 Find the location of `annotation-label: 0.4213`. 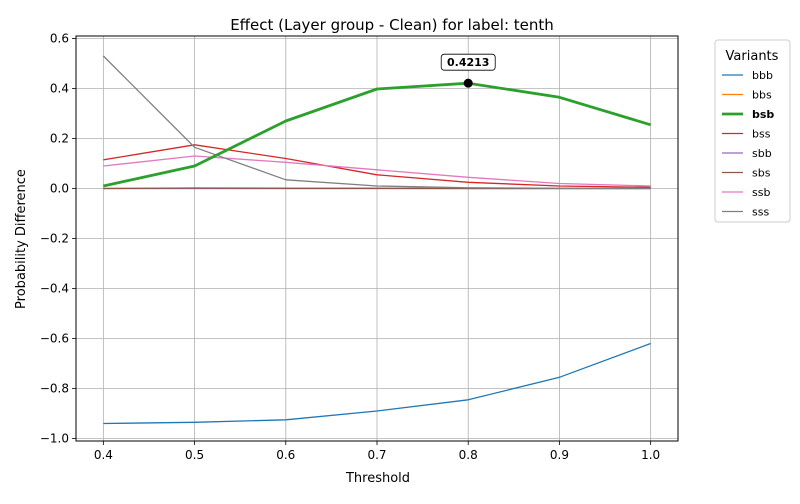

annotation-label: 0.4213 is located at coordinates (468, 62).